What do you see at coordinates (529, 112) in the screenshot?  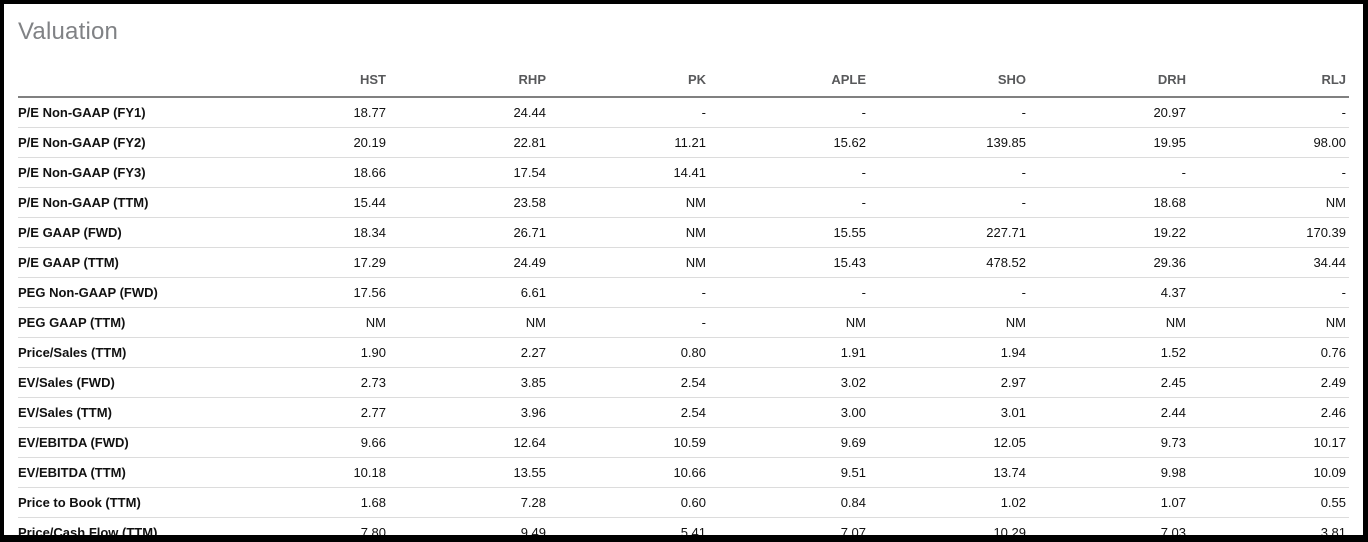 I see `metric-value: 24.44` at bounding box center [529, 112].